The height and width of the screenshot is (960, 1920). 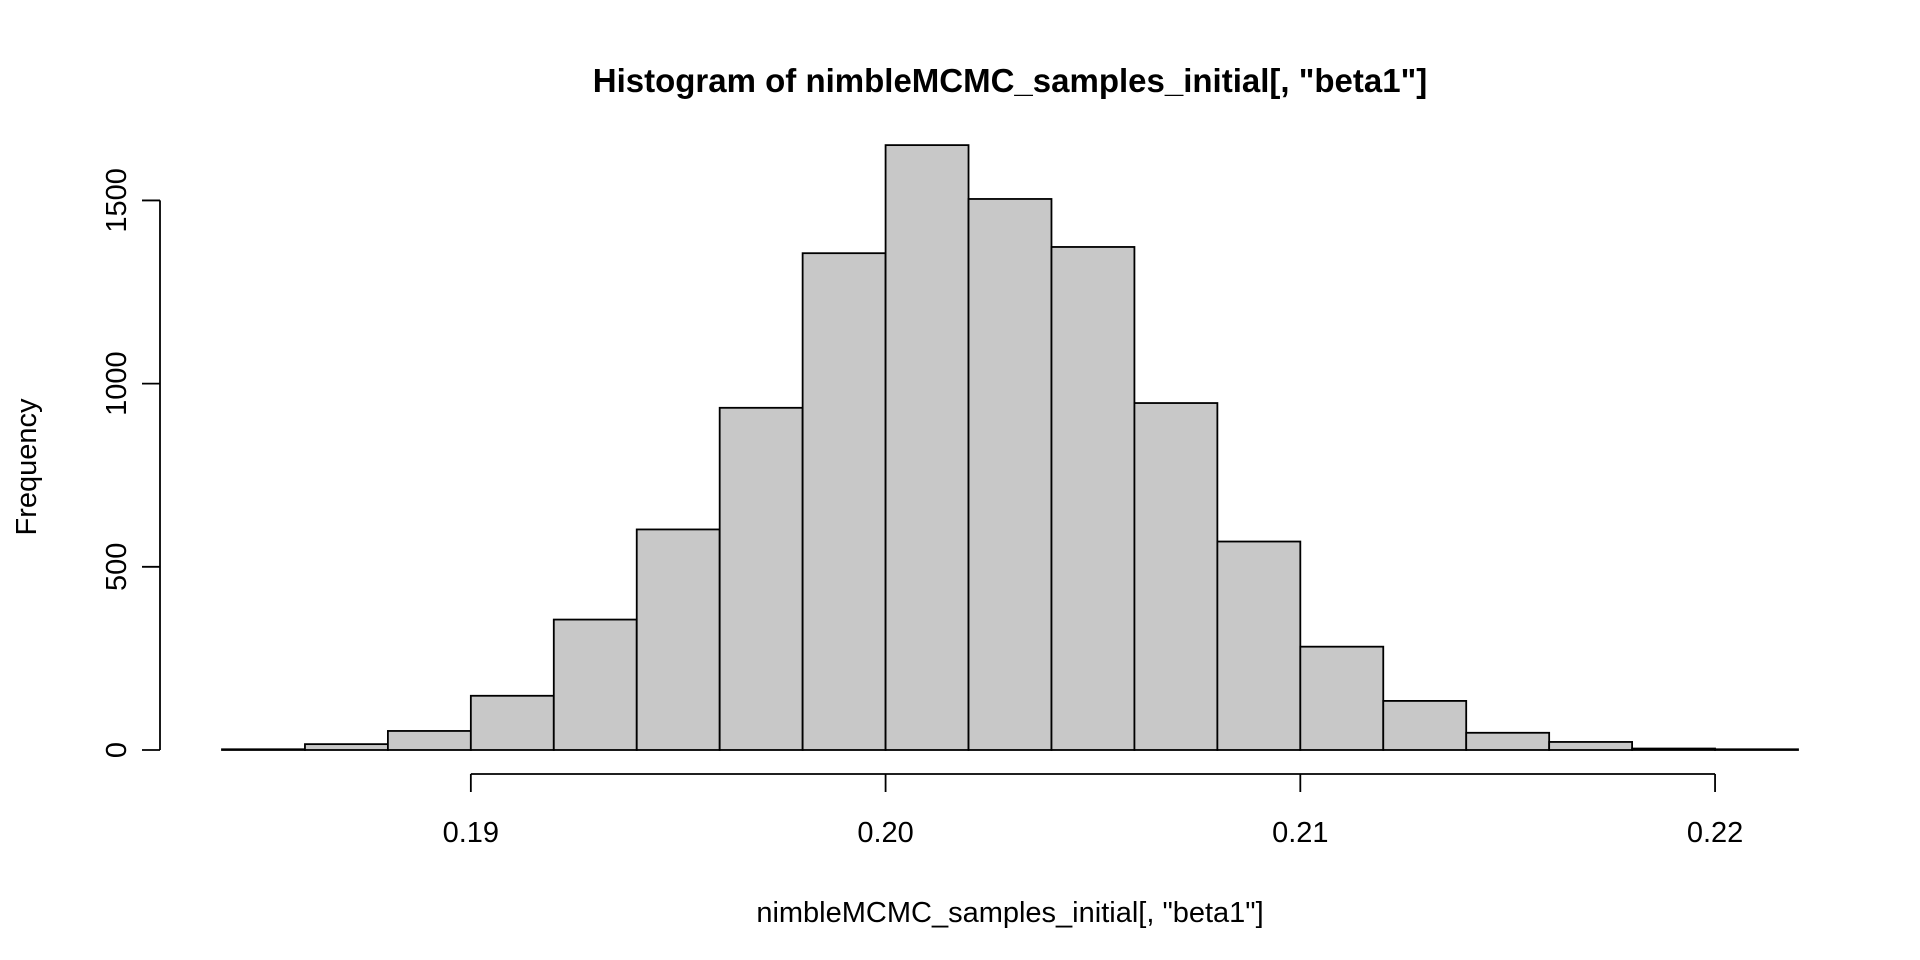 I want to click on y-tick-label: 1000, so click(x=117, y=383).